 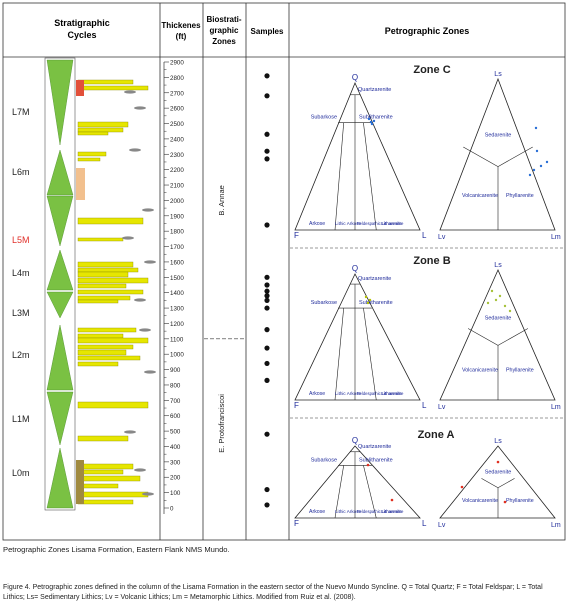 I want to click on scale-tick-label: 2700, so click(x=177, y=93).